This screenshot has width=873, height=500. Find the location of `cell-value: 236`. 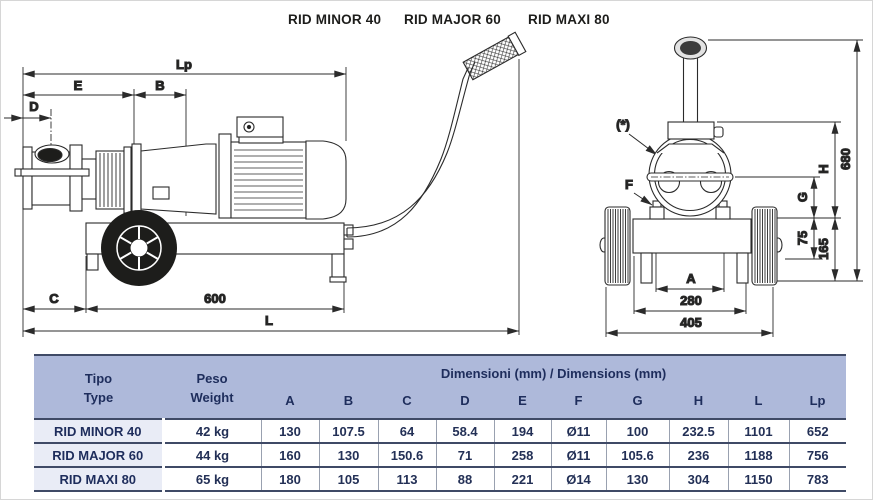

cell-value: 236 is located at coordinates (698, 455).